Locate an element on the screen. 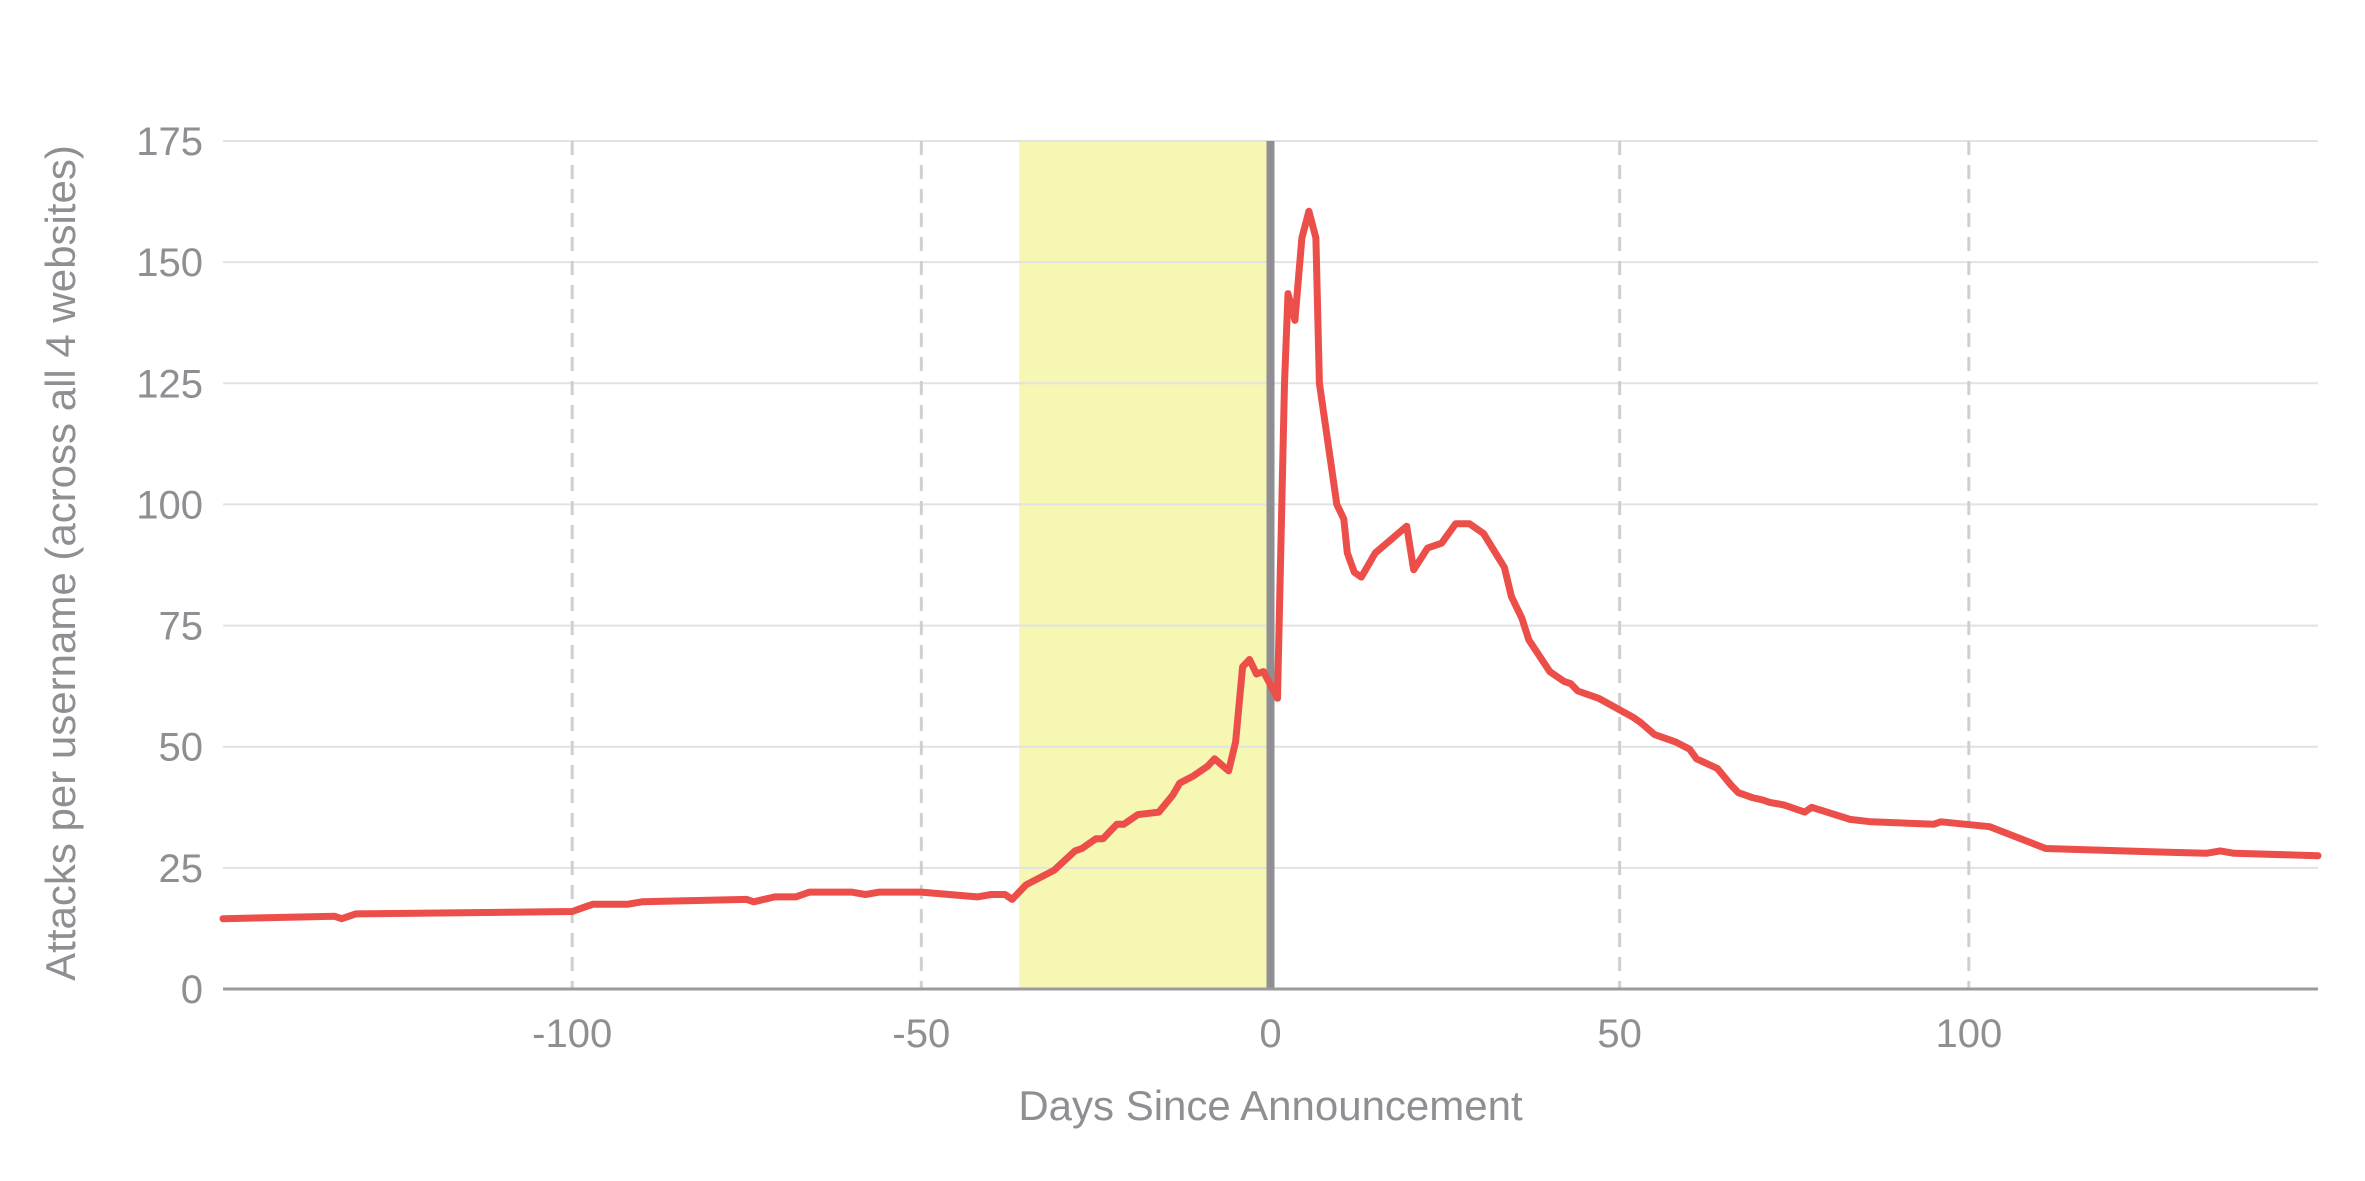 The image size is (2365, 1181). x-tick-label: 0 is located at coordinates (1270, 1034).